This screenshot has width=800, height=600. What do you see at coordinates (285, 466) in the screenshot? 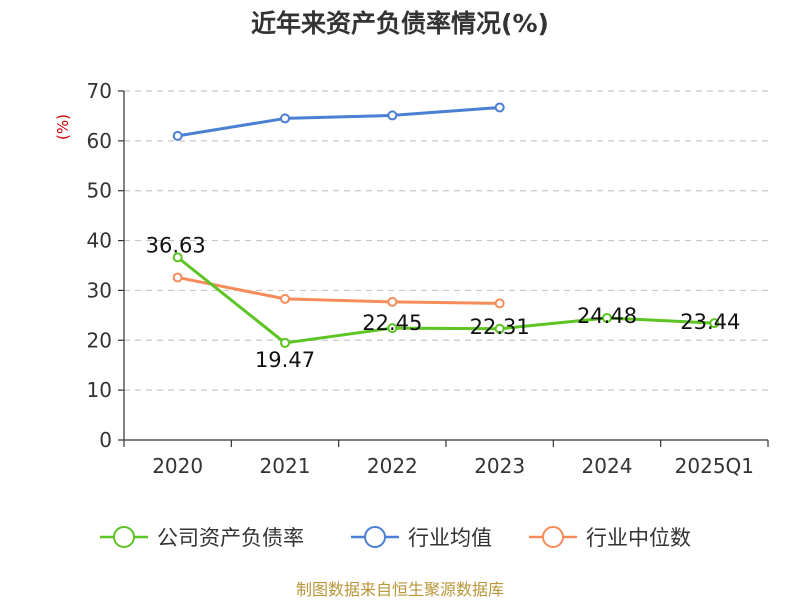
I see `x-tick-label: 2021` at bounding box center [285, 466].